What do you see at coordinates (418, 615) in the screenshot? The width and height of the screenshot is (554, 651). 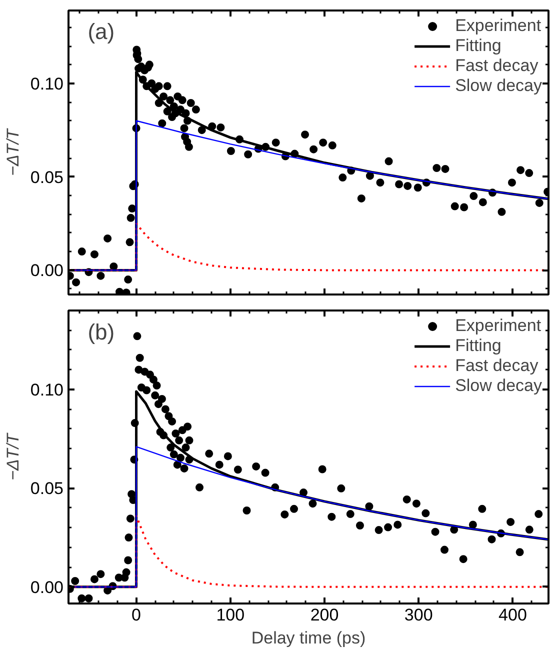 I see `x-tick-label: 300` at bounding box center [418, 615].